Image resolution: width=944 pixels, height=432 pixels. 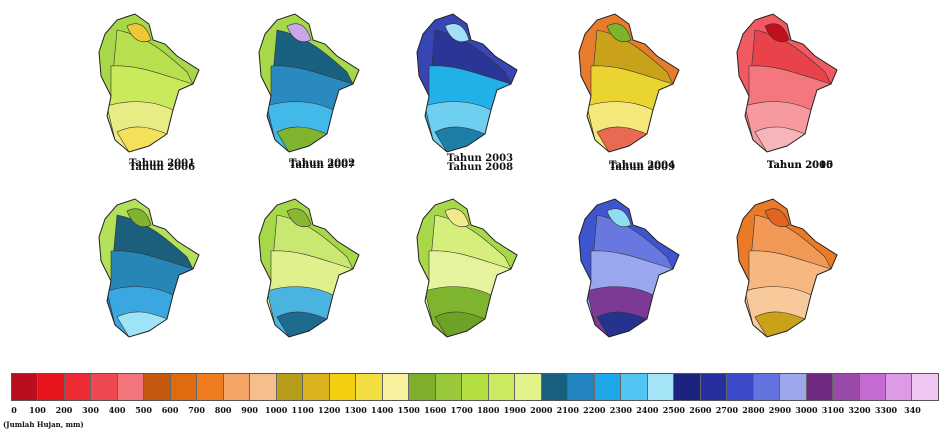 What do you see at coordinates (37, 410) in the screenshot?
I see `legend-tick: 100` at bounding box center [37, 410].